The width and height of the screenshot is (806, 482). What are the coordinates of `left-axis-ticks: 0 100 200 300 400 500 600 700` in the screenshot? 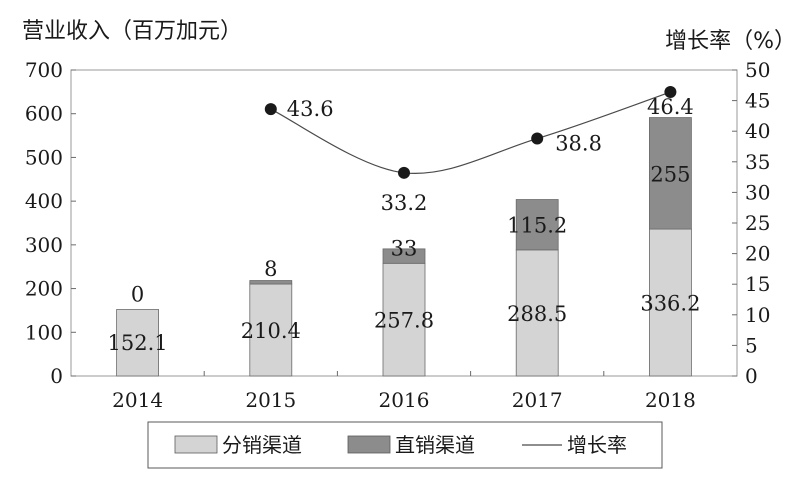 It's located at (50, 223).